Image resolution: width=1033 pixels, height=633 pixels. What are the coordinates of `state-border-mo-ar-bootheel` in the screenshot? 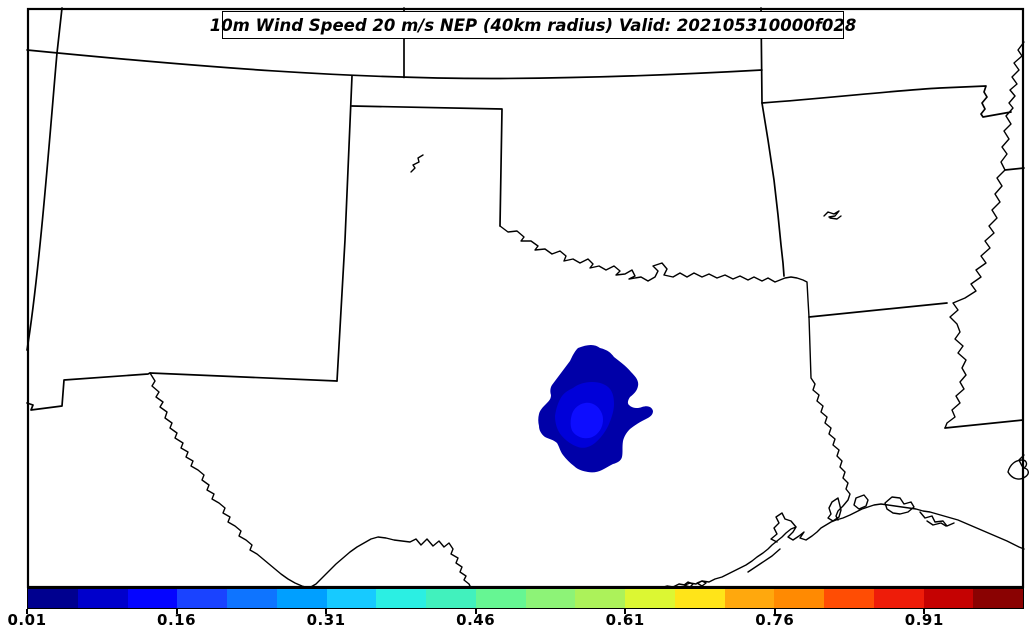 It's located at (886, 101).